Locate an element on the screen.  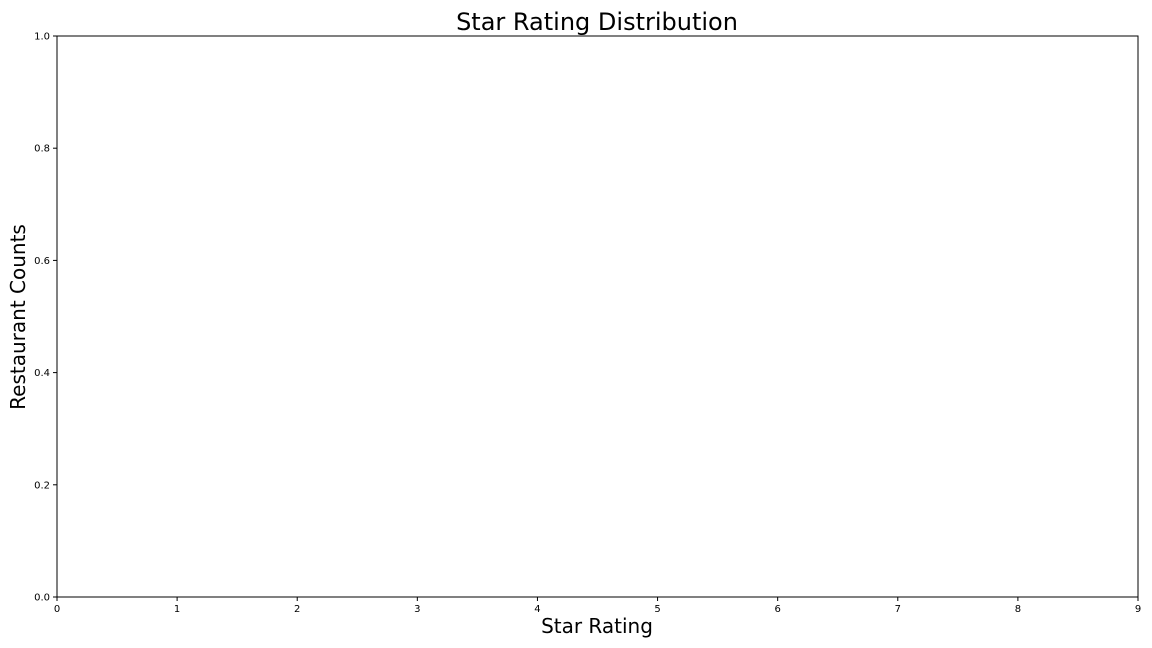
x-tick-label: 9 is located at coordinates (1138, 609).